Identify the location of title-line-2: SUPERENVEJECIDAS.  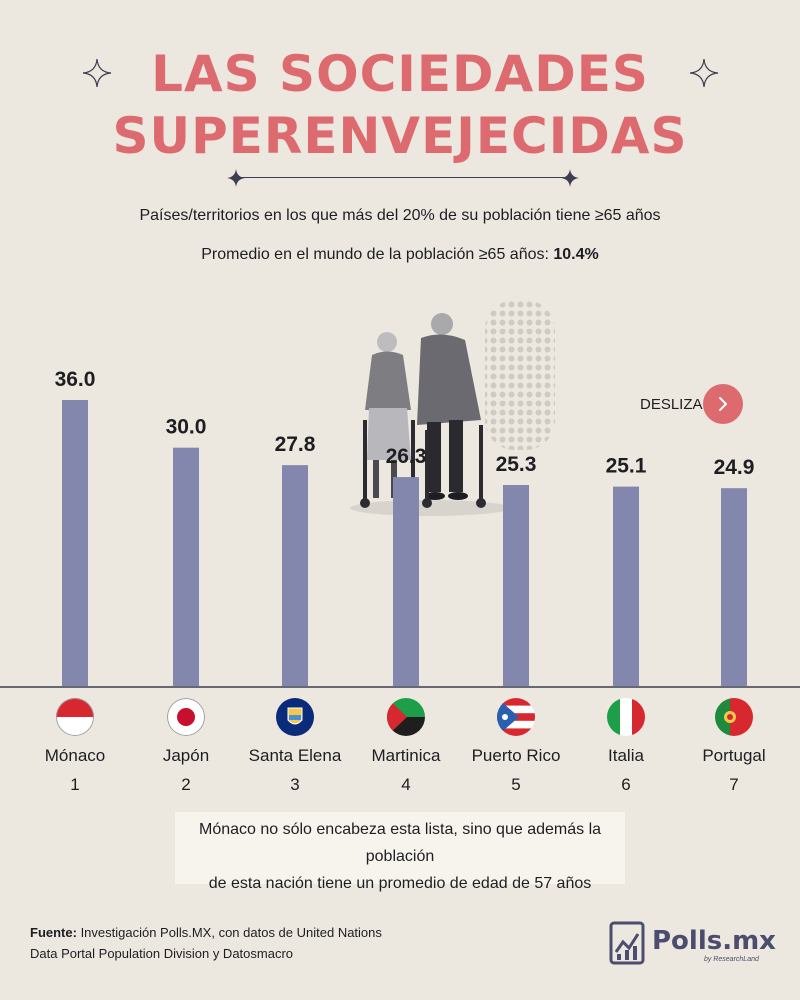
(400, 136).